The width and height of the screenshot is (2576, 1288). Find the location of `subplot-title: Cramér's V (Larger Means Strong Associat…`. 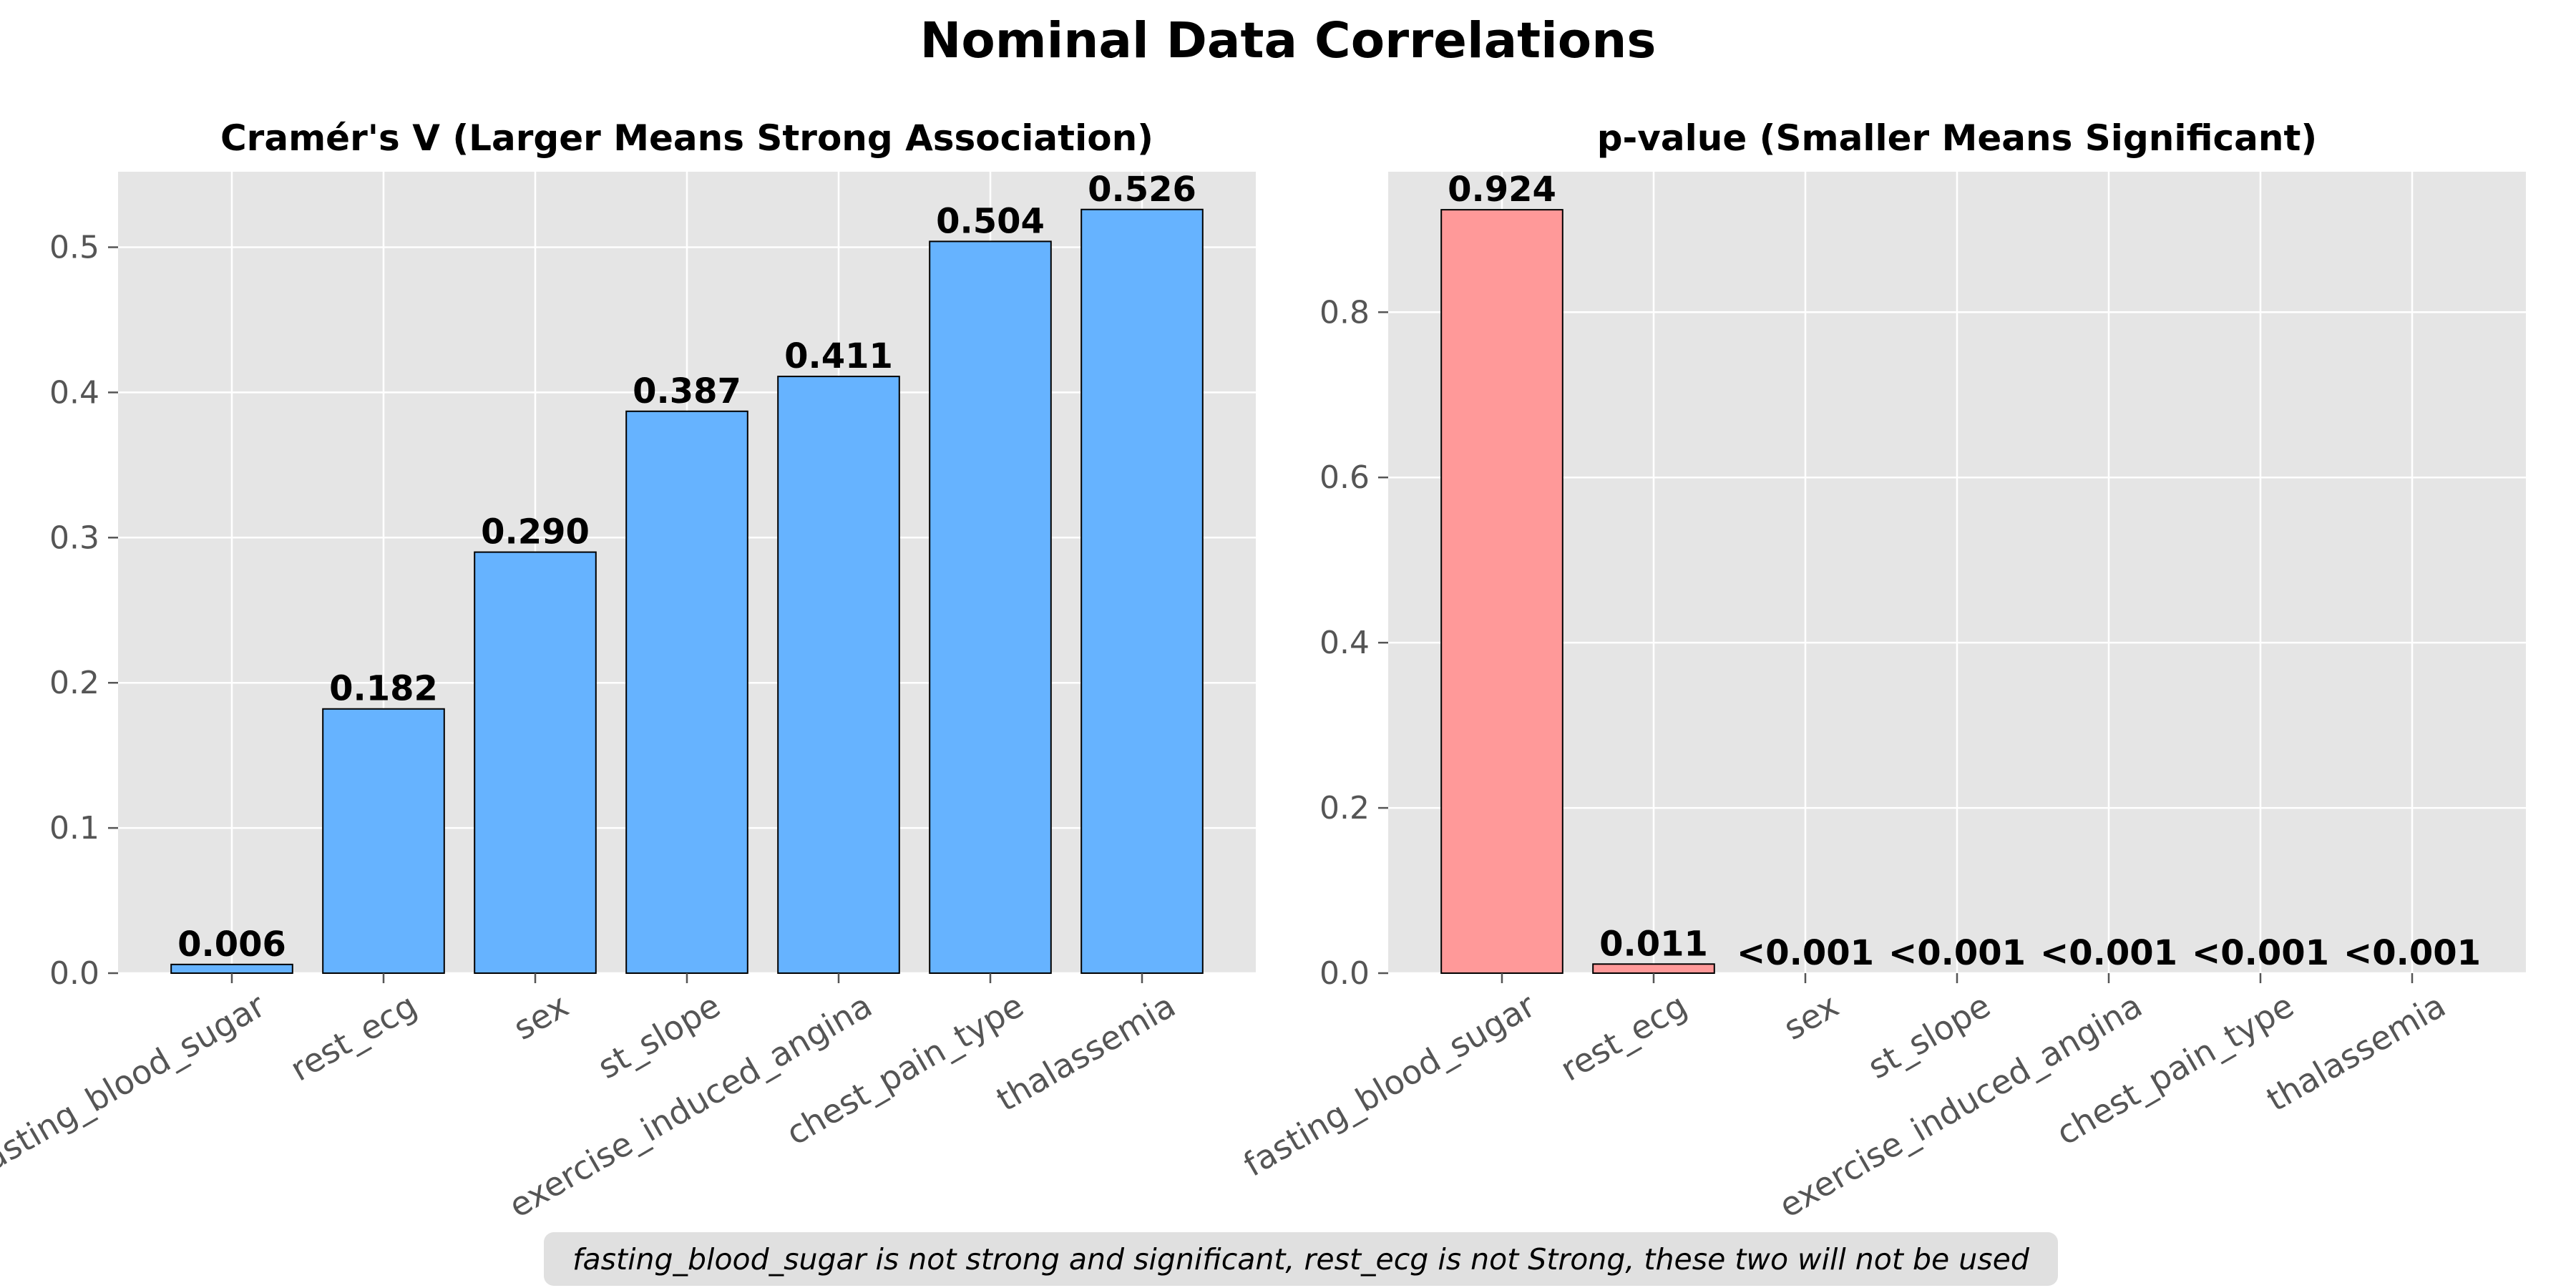

subplot-title: Cramér's V (Larger Means Strong Associat… is located at coordinates (686, 138).